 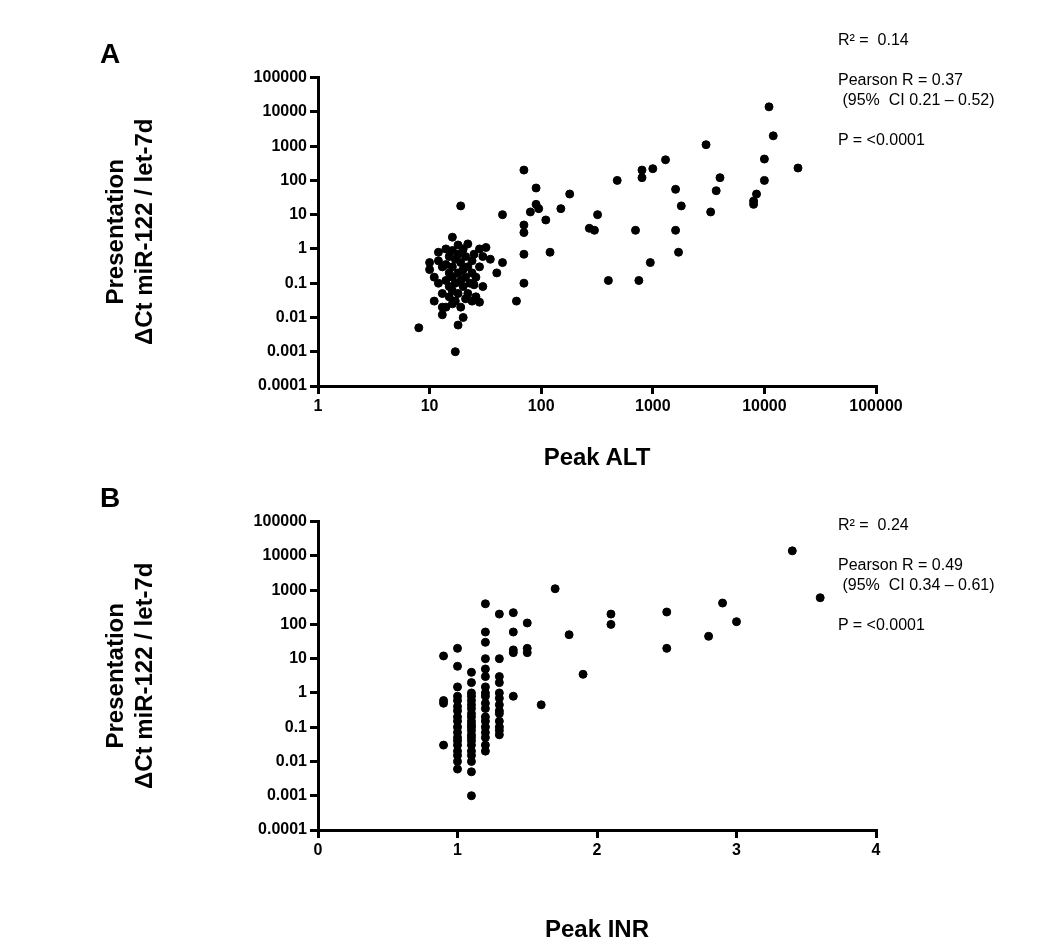 What do you see at coordinates (874, 525) in the screenshot?
I see `annotation: R² = 0.24` at bounding box center [874, 525].